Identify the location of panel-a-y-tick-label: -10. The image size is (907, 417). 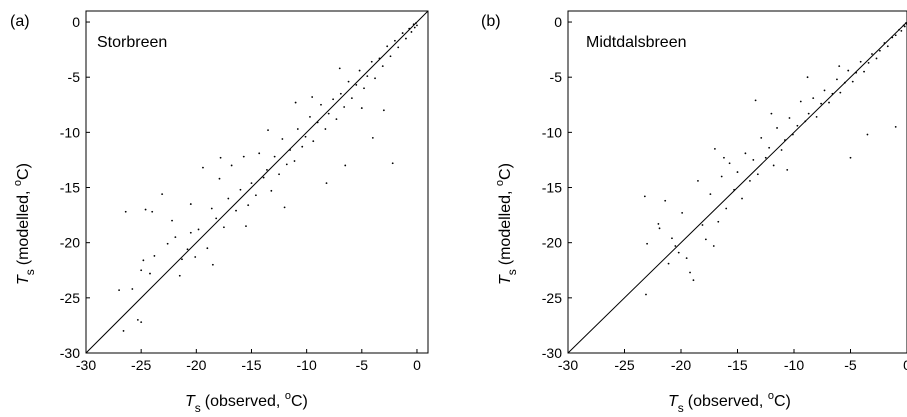
(70, 132).